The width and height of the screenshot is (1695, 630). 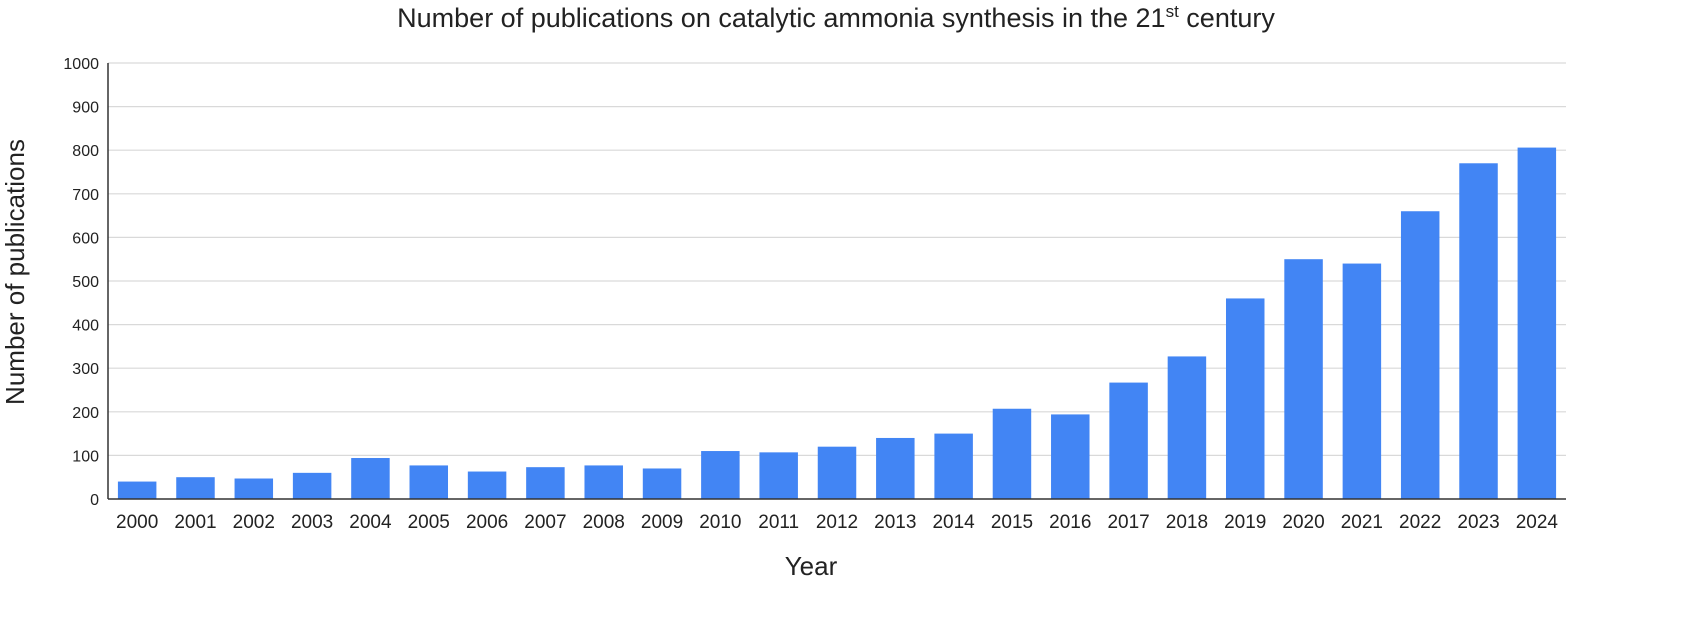 I want to click on bar-2009, so click(x=662, y=483).